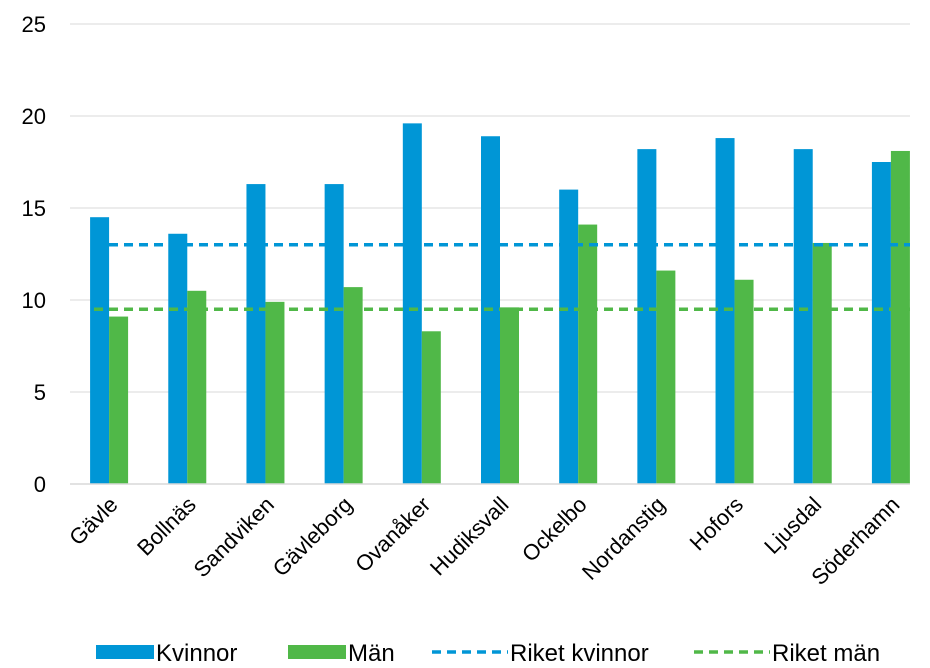 Image resolution: width=930 pixels, height=668 pixels. I want to click on x-tick-label: Ljusdal, so click(792, 525).